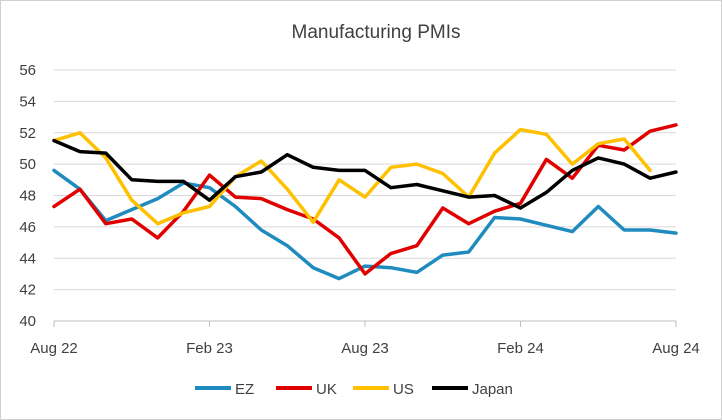 The image size is (722, 420). What do you see at coordinates (27, 133) in the screenshot?
I see `y-tick-label: 52` at bounding box center [27, 133].